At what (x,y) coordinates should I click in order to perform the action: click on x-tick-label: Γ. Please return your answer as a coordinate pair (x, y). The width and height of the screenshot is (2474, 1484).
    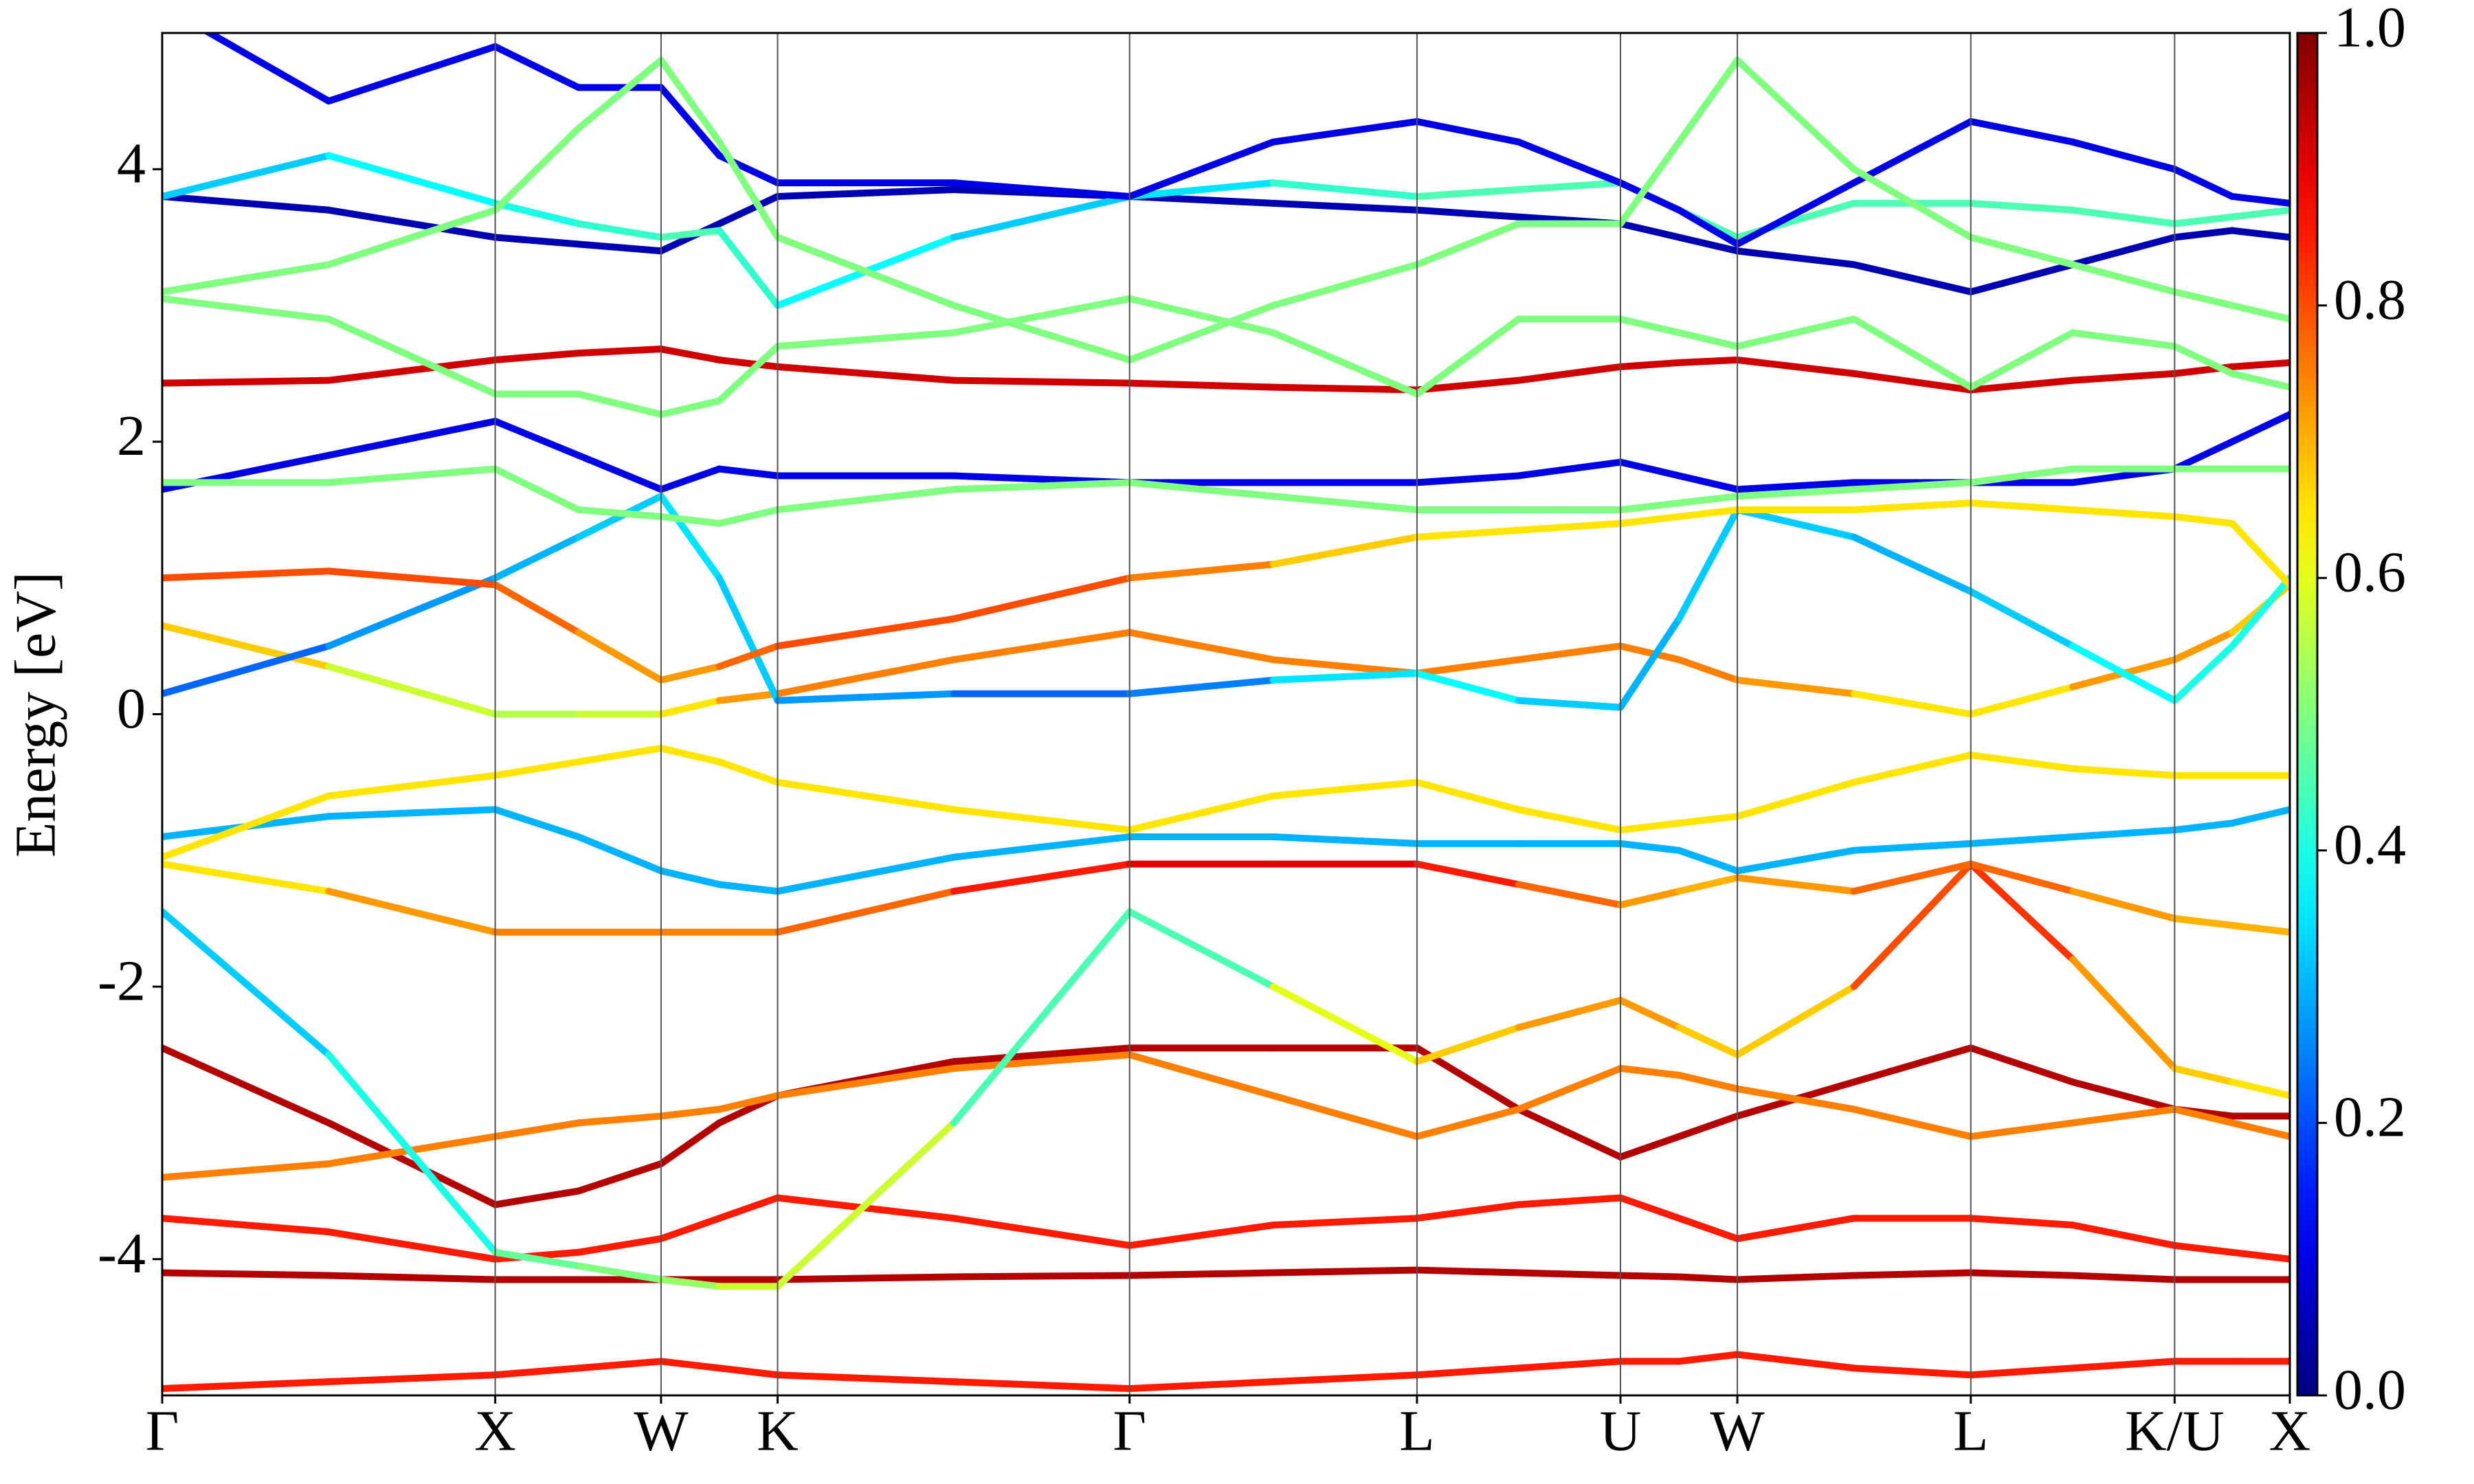
    Looking at the image, I should click on (162, 1431).